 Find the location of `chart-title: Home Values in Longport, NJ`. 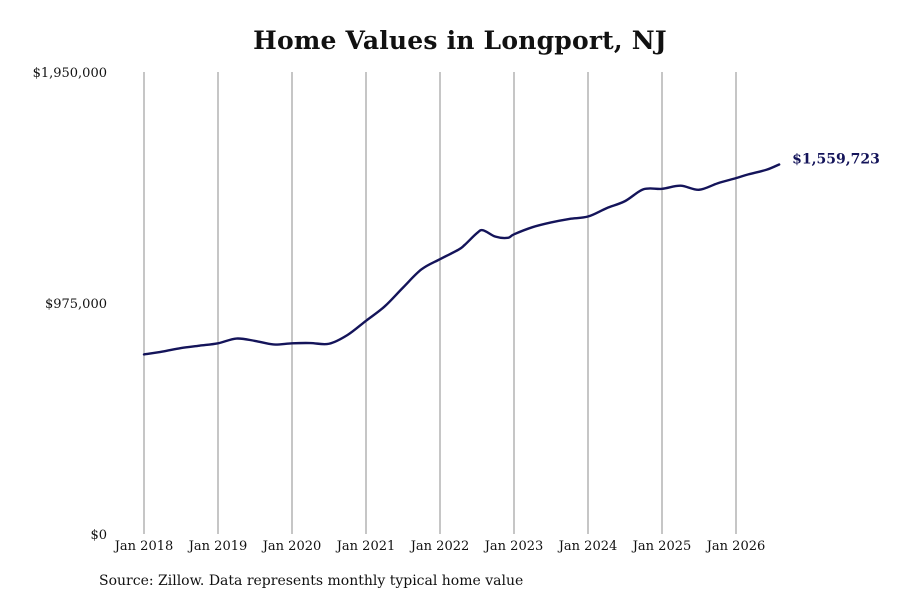

chart-title: Home Values in Longport, NJ is located at coordinates (460, 40).